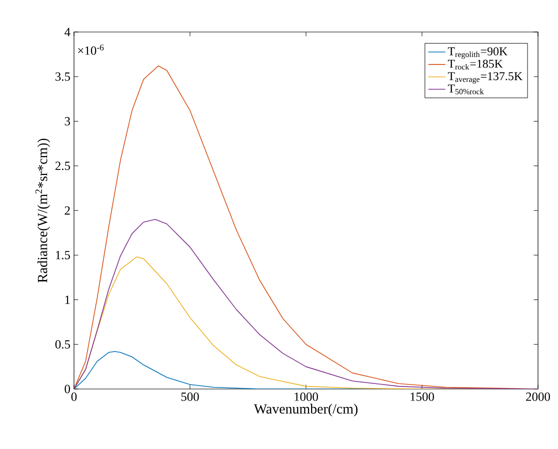 Image resolution: width=558 pixels, height=449 pixels. I want to click on y-tick-label: 2, so click(67, 210).